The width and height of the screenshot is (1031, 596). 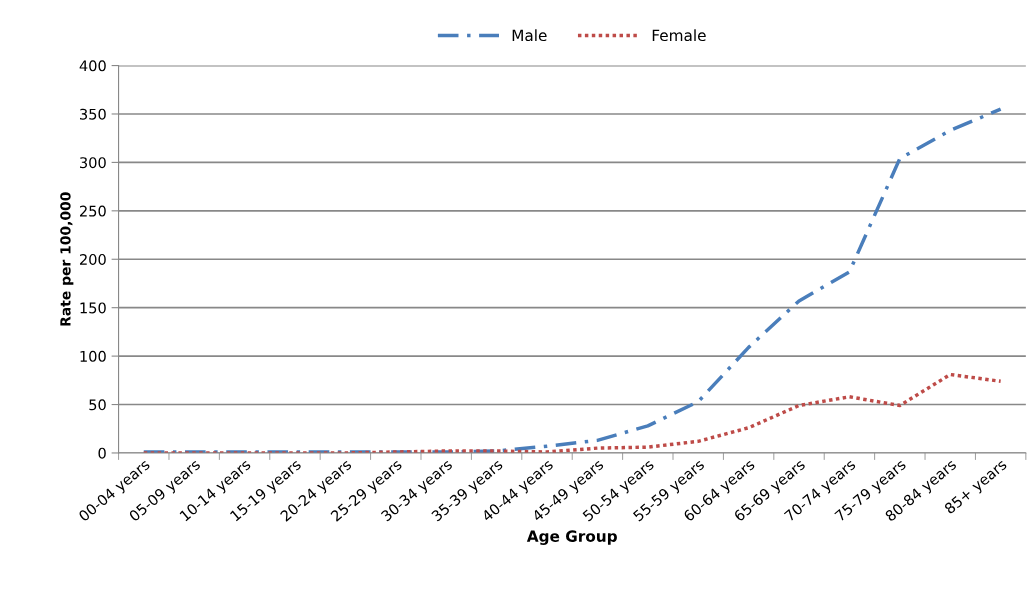 I want to click on line-series, so click(x=572, y=412).